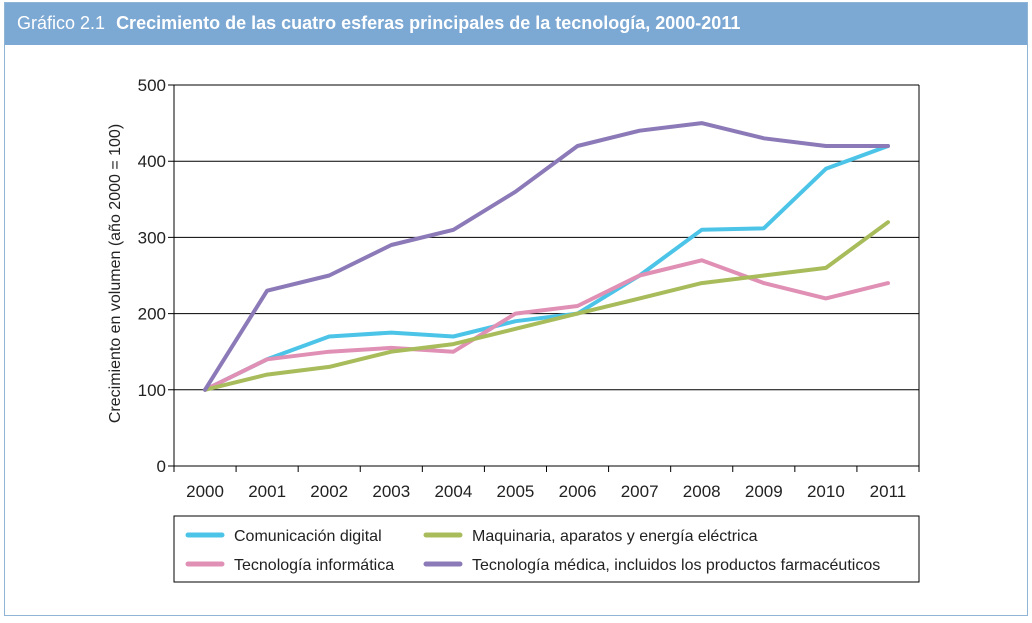 The image size is (1032, 623). What do you see at coordinates (329, 491) in the screenshot?
I see `x-tick-label: 2002` at bounding box center [329, 491].